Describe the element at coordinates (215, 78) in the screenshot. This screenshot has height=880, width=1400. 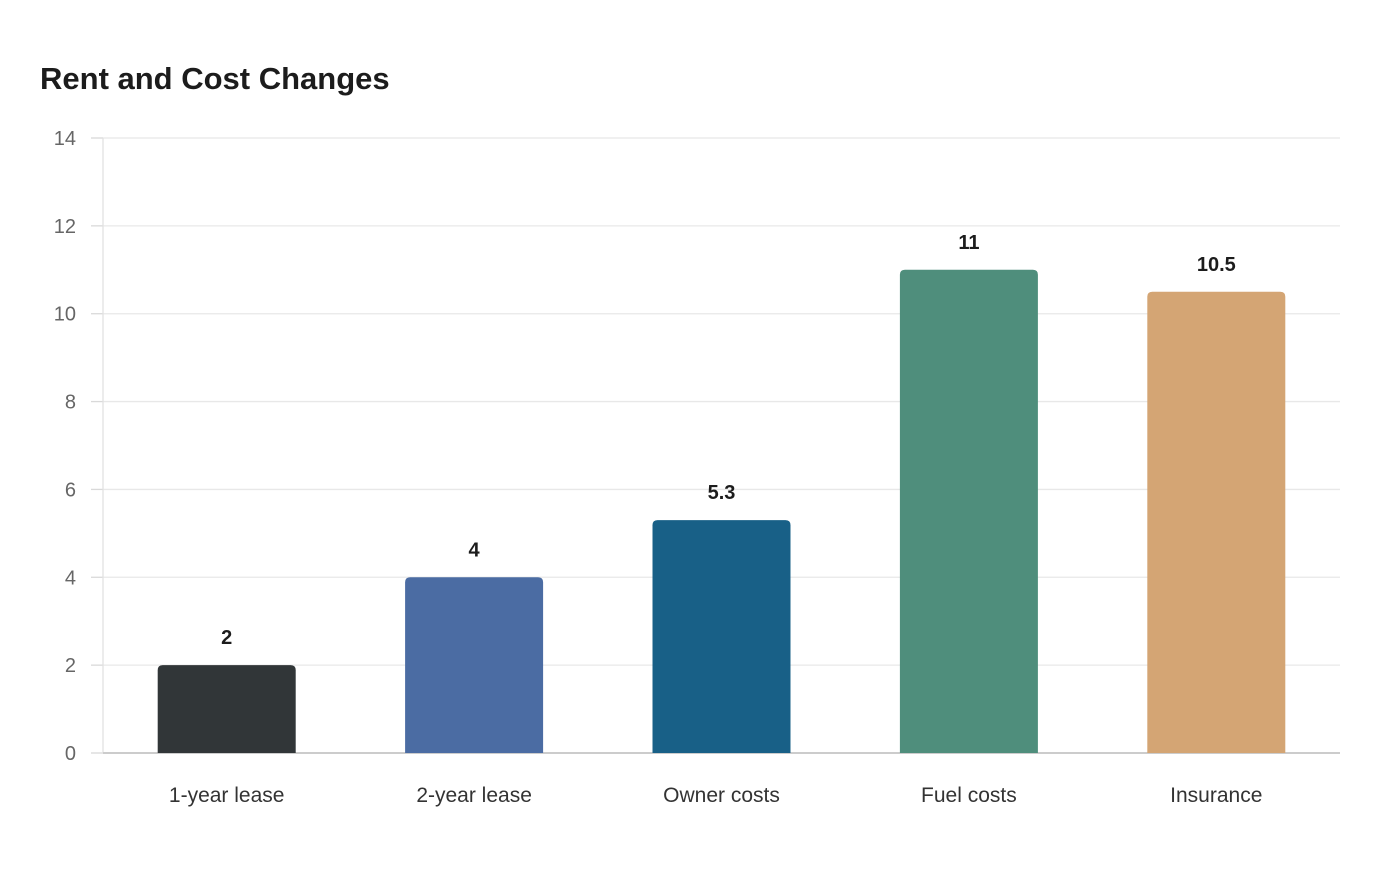
I see `chart-title: Rent and Cost Changes` at that location.